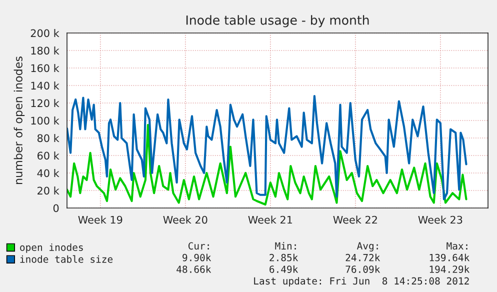 The image size is (497, 292). I want to click on text: 2.85k, so click(284, 258).